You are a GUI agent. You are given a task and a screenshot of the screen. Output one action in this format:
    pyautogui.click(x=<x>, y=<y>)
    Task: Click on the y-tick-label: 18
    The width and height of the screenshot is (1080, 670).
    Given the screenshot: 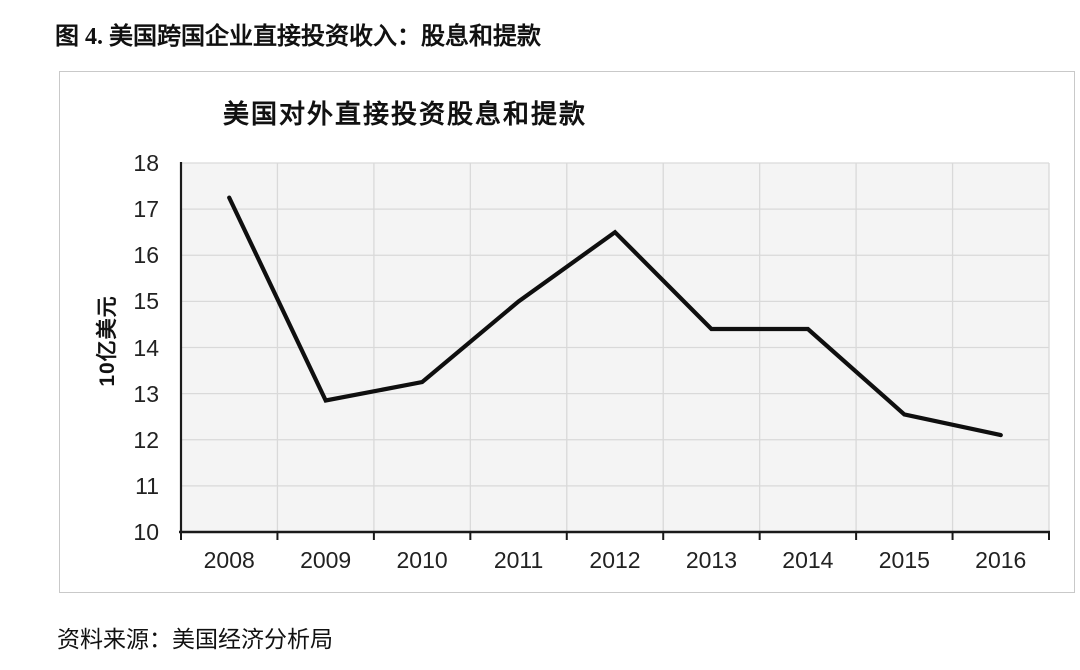 What is the action you would take?
    pyautogui.click(x=146, y=163)
    